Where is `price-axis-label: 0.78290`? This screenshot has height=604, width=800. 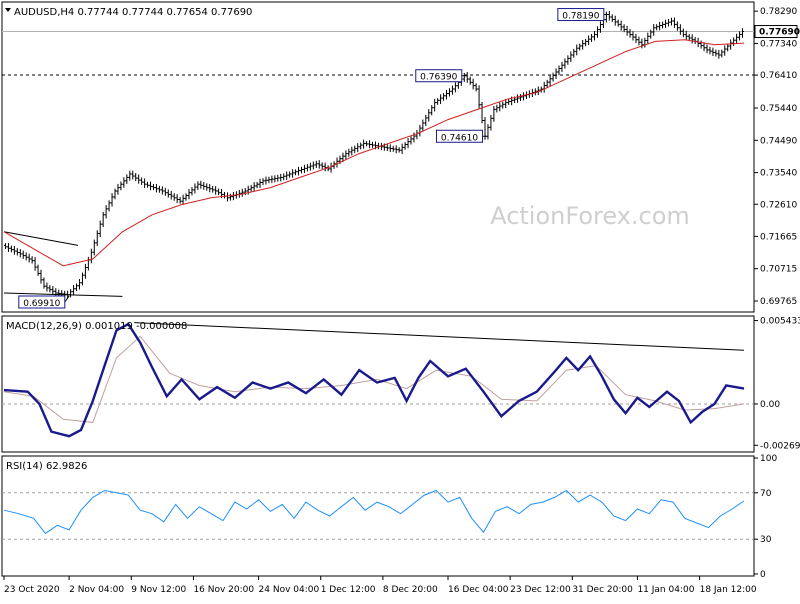
price-axis-label: 0.78290 is located at coordinates (778, 12).